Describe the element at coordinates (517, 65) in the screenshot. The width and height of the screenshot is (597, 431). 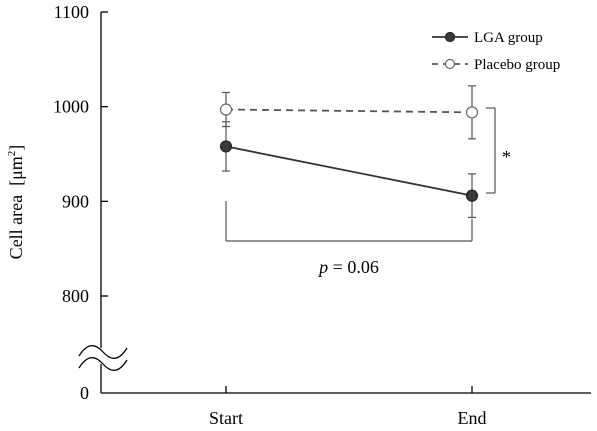
I see `legend-label: Placebo group` at that location.